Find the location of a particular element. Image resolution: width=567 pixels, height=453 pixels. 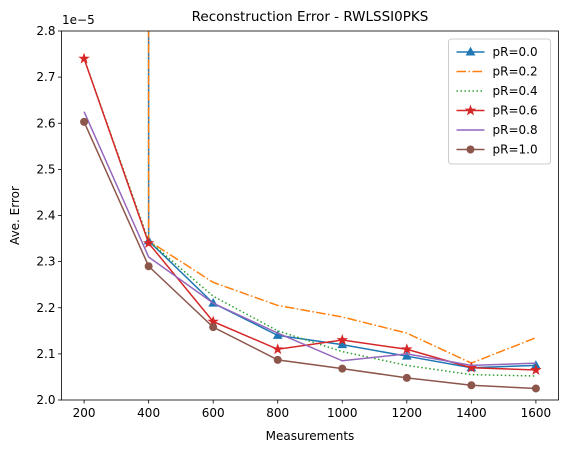

x-tick-label: 200 is located at coordinates (84, 413).